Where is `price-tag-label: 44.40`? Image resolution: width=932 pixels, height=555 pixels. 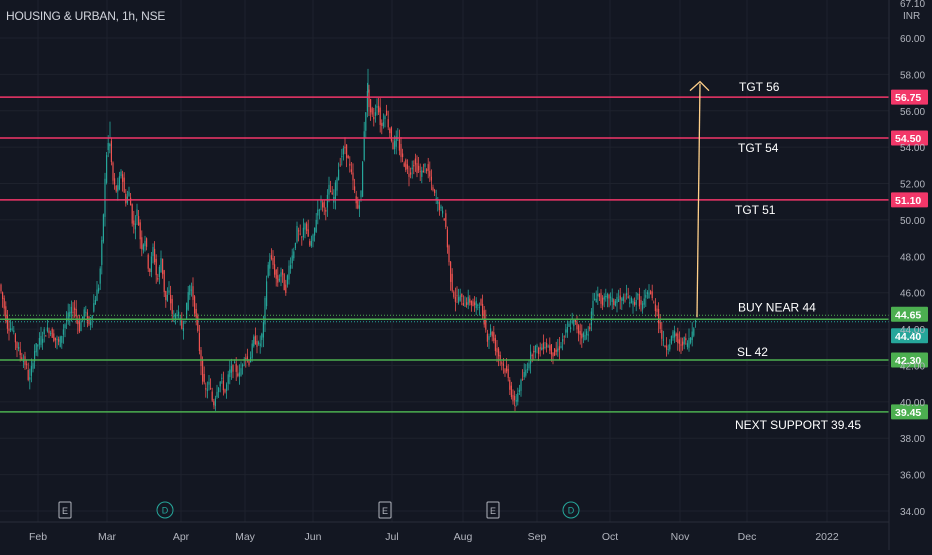
price-tag-label: 44.40 is located at coordinates (908, 337).